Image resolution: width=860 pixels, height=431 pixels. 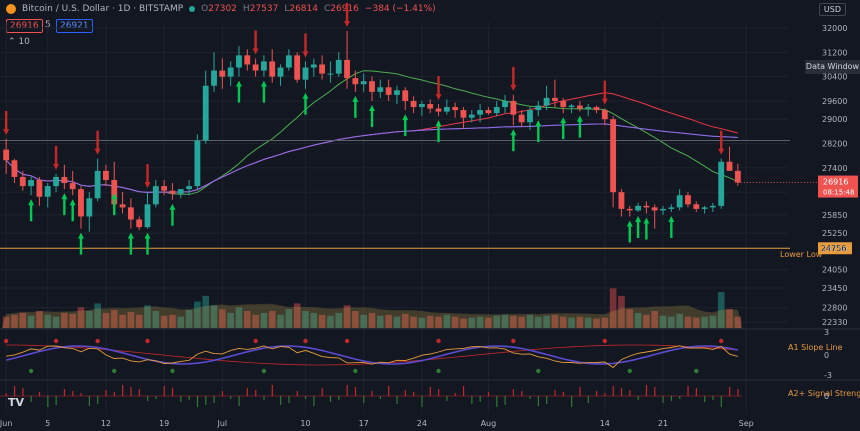 I want to click on buy-price-button: 26921, so click(x=74, y=26).